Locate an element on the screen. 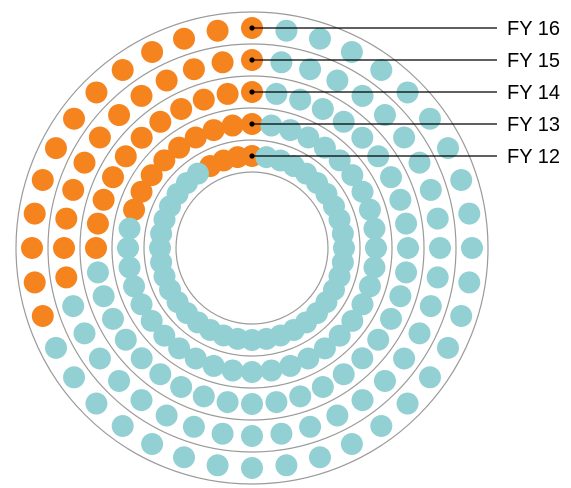 The width and height of the screenshot is (571, 488). series-label: FY 16 is located at coordinates (533, 29).